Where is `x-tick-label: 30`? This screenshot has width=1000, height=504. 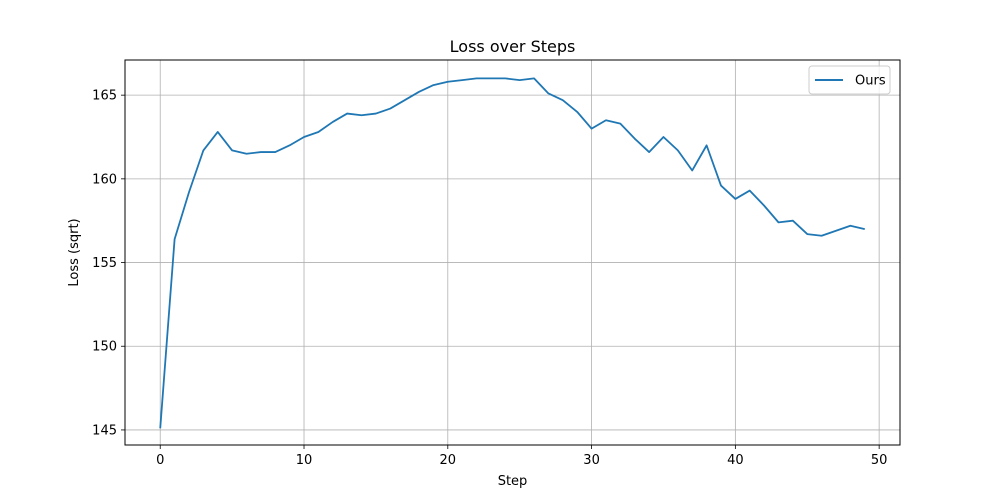
x-tick-label: 30 is located at coordinates (591, 460).